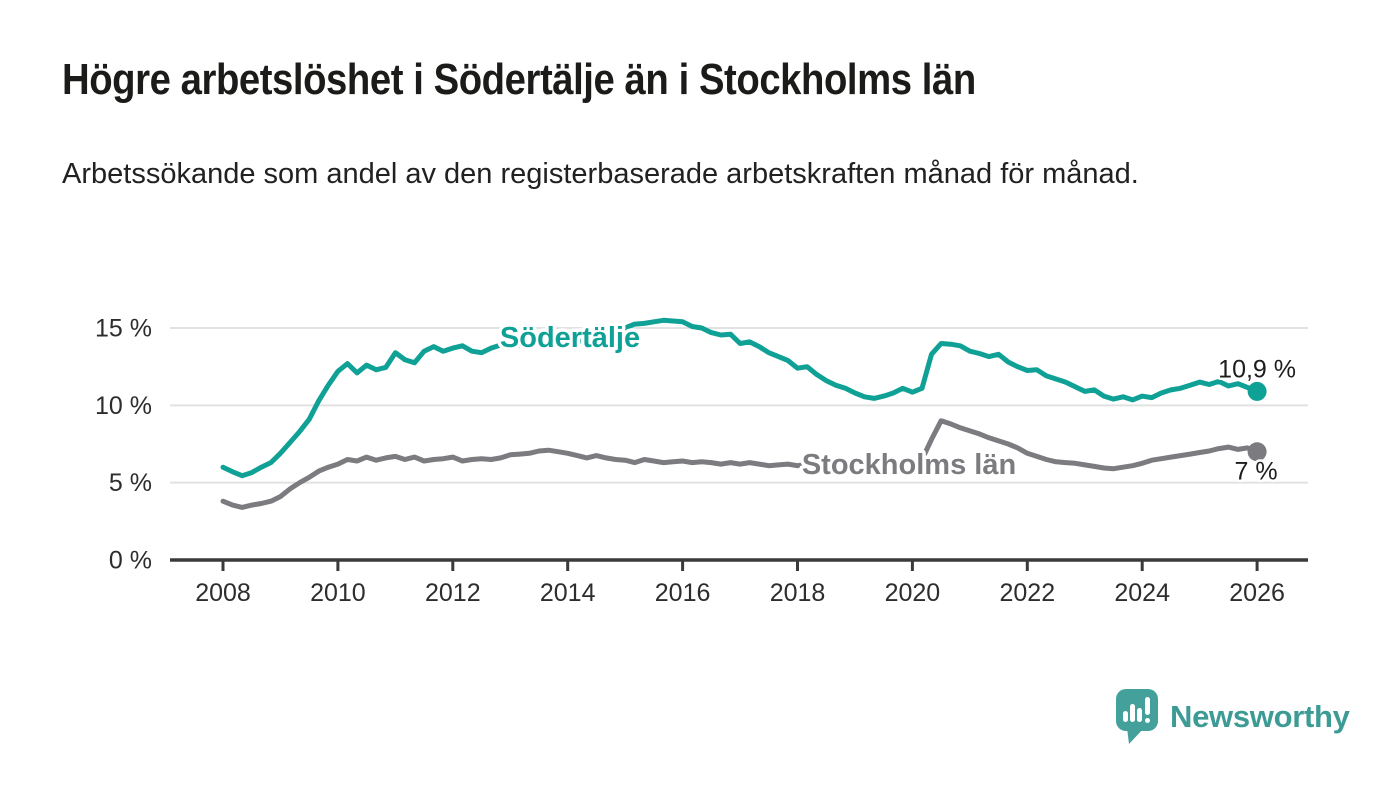 The image size is (1400, 794). What do you see at coordinates (570, 338) in the screenshot?
I see `series-label-sodertalje: Södertälje` at bounding box center [570, 338].